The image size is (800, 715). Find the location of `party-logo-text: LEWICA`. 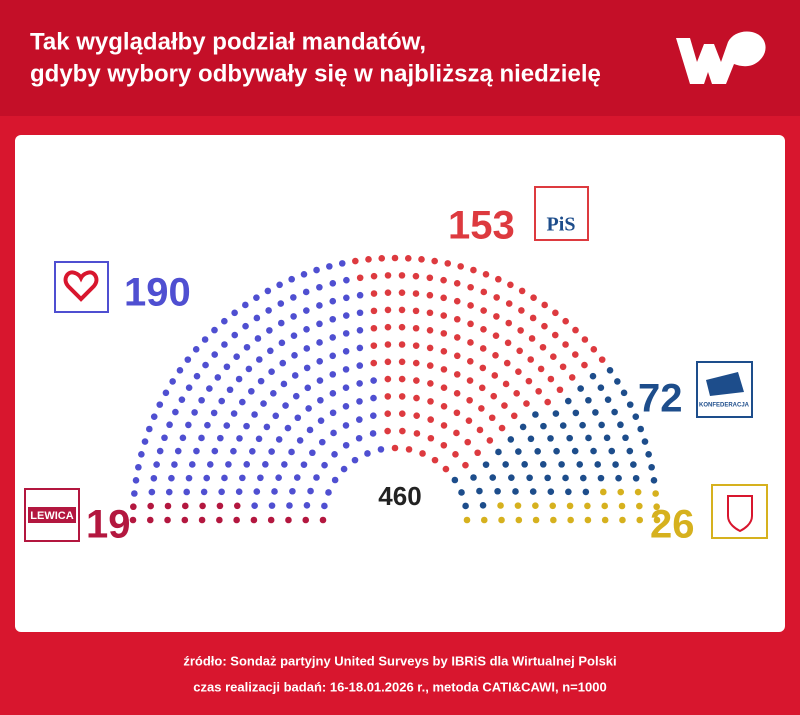

party-logo-text: LEWICA is located at coordinates (51, 516).